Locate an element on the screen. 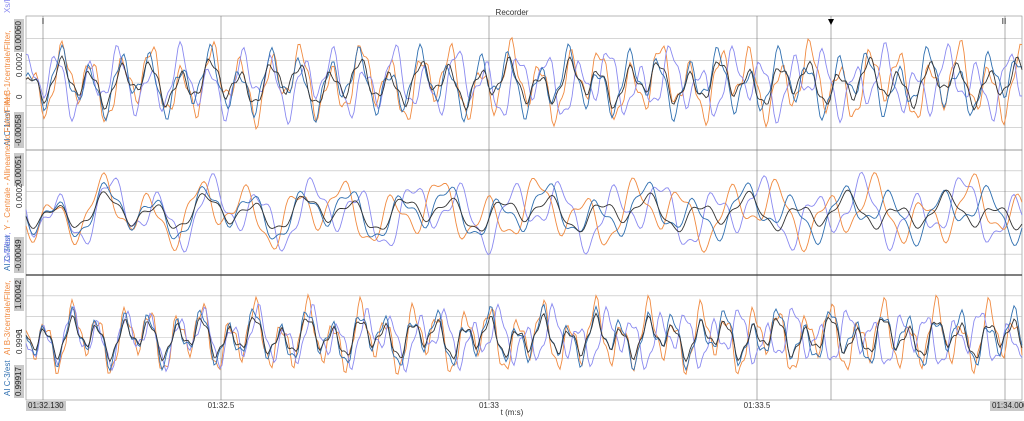  channel-label: AI B-3/centrale/Filter, is located at coordinates (7, 317).